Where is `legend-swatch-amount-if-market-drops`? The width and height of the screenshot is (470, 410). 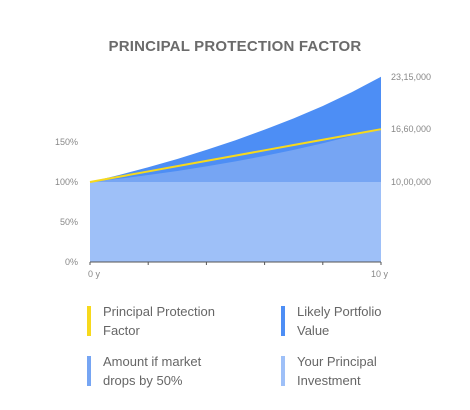 legend-swatch-amount-if-market-drops is located at coordinates (89, 371).